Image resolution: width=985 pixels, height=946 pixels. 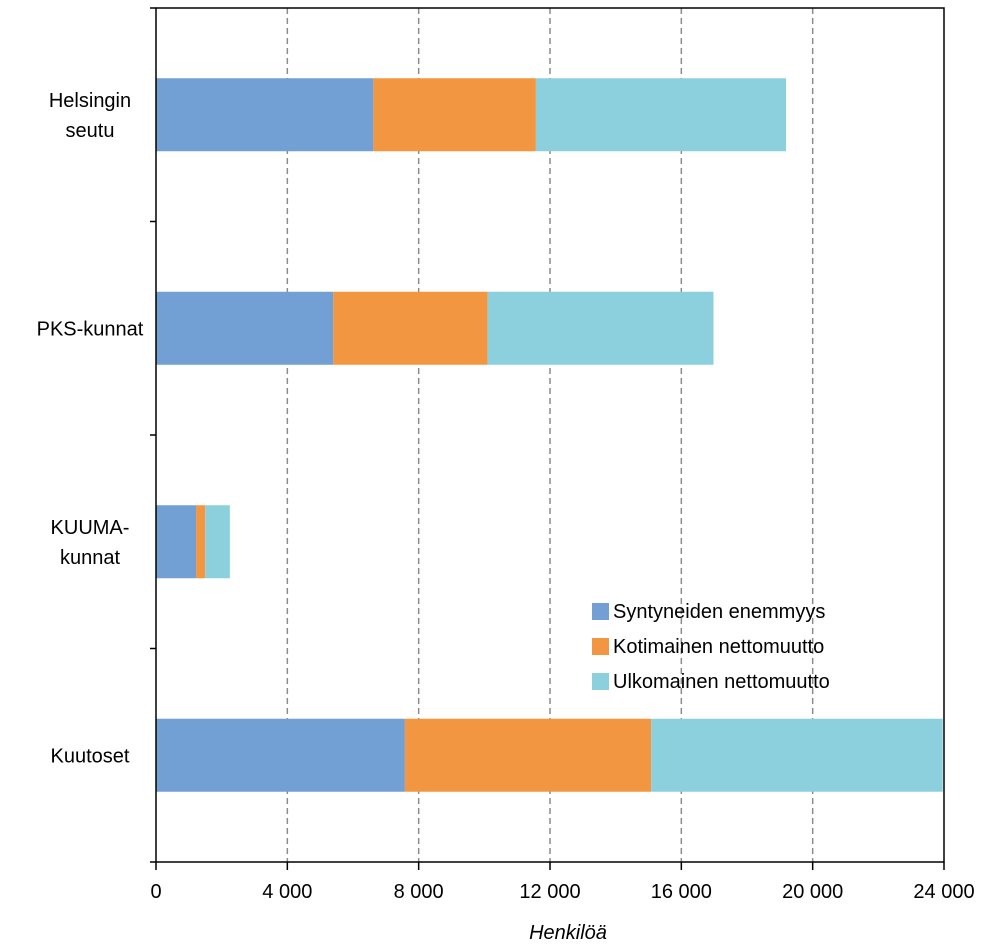 What do you see at coordinates (681, 892) in the screenshot?
I see `x-tick-label: 16 000` at bounding box center [681, 892].